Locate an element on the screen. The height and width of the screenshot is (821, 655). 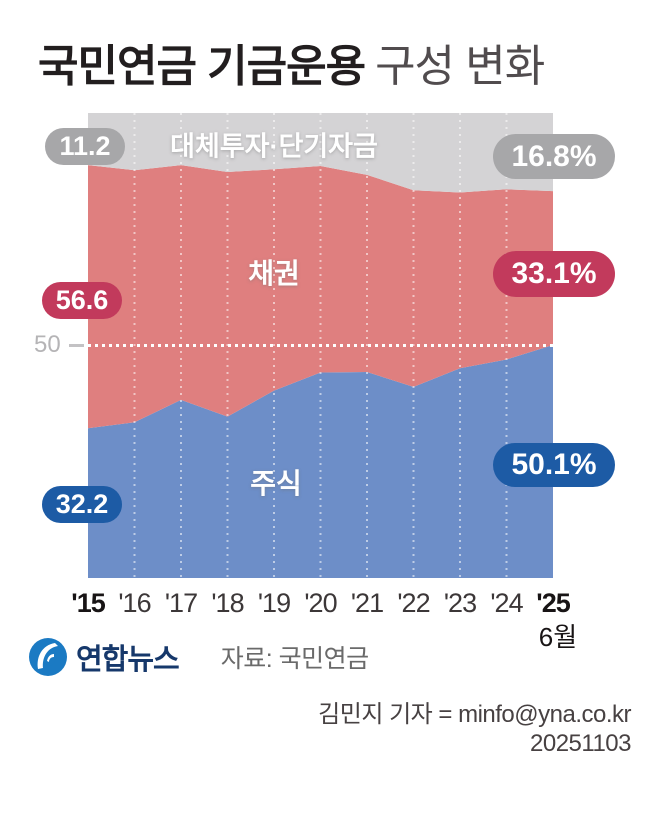
area-series is located at coordinates (320, 153).